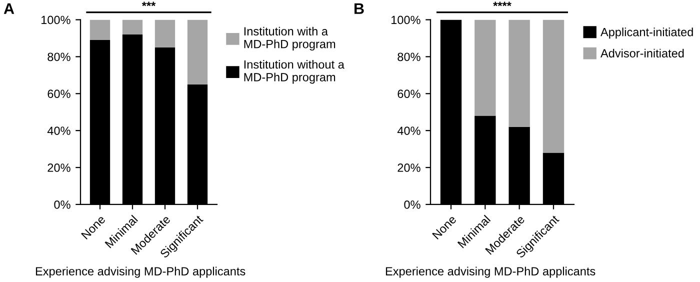 This screenshot has width=700, height=282. Describe the element at coordinates (290, 38) in the screenshot. I see `legend-label: Institution with a MD-PhD program` at that location.